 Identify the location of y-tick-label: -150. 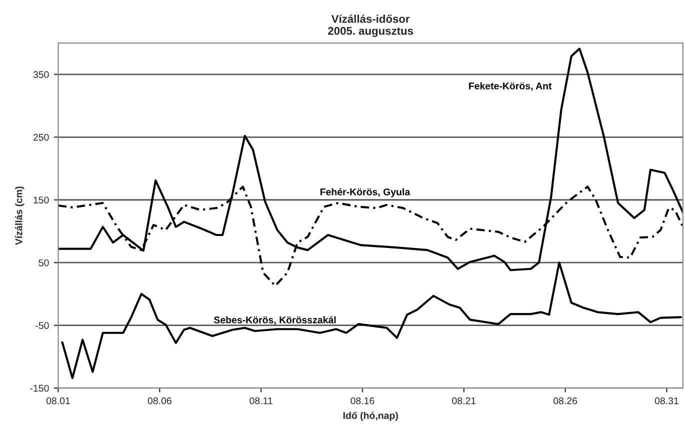
(39, 388).